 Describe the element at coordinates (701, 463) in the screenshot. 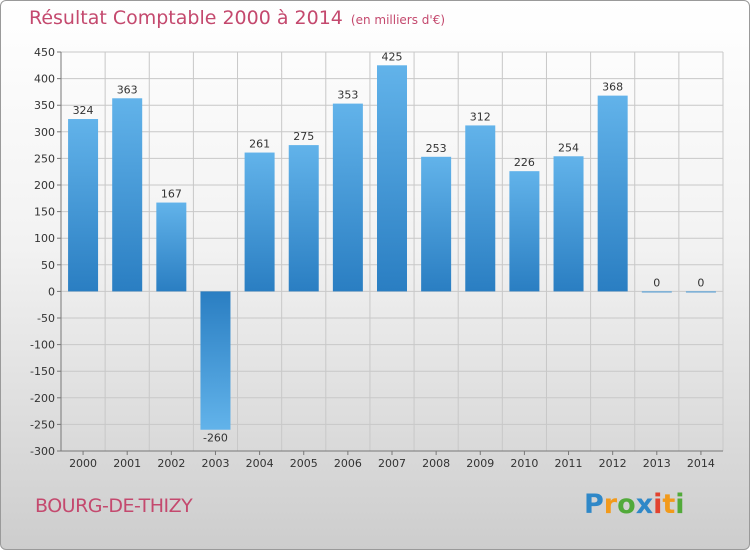

I see `x-tick-label-2014: 2014` at that location.